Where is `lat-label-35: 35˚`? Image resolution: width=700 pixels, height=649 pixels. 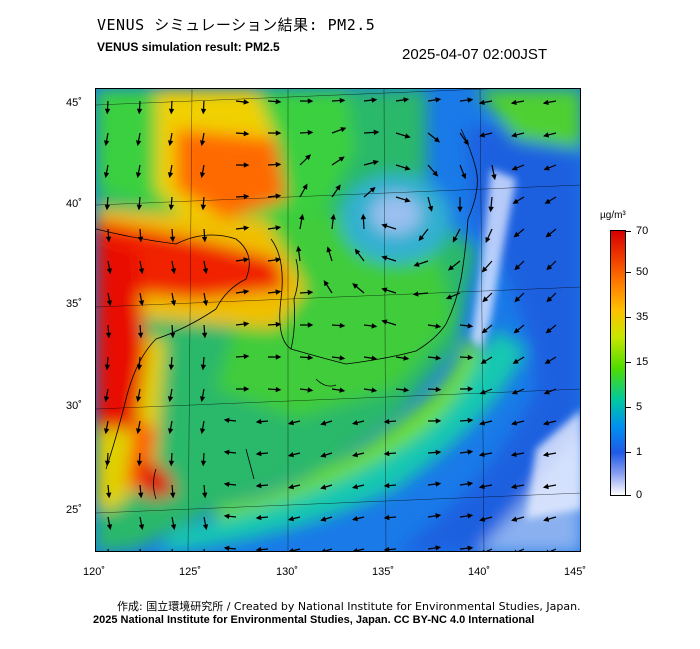
lat-label-35: 35˚ is located at coordinates (74, 304).